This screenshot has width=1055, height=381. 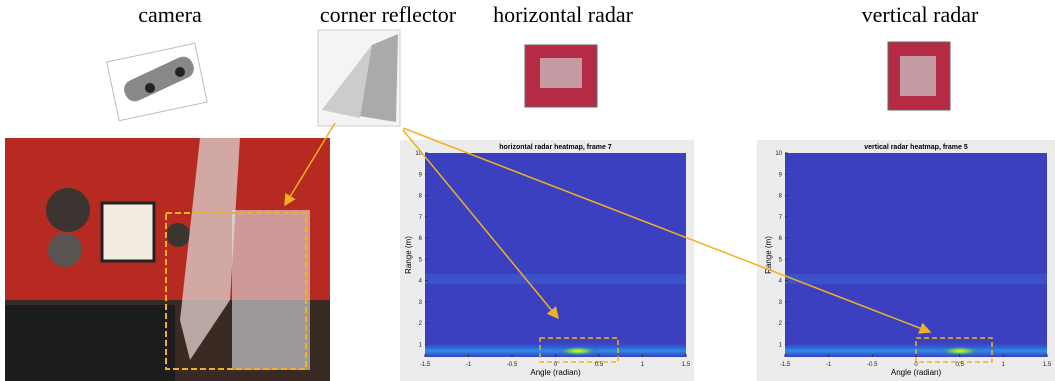 What do you see at coordinates (920, 14) in the screenshot?
I see `vradar-label: vertical radar` at bounding box center [920, 14].